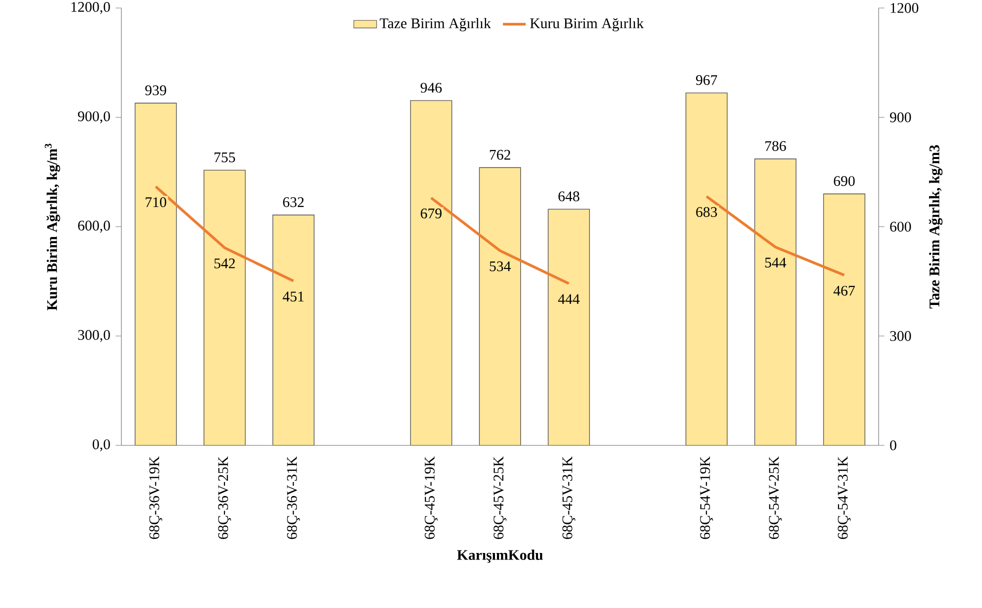  I want to click on x-tick-label: 68Ç-36V-19K, so click(155, 497).